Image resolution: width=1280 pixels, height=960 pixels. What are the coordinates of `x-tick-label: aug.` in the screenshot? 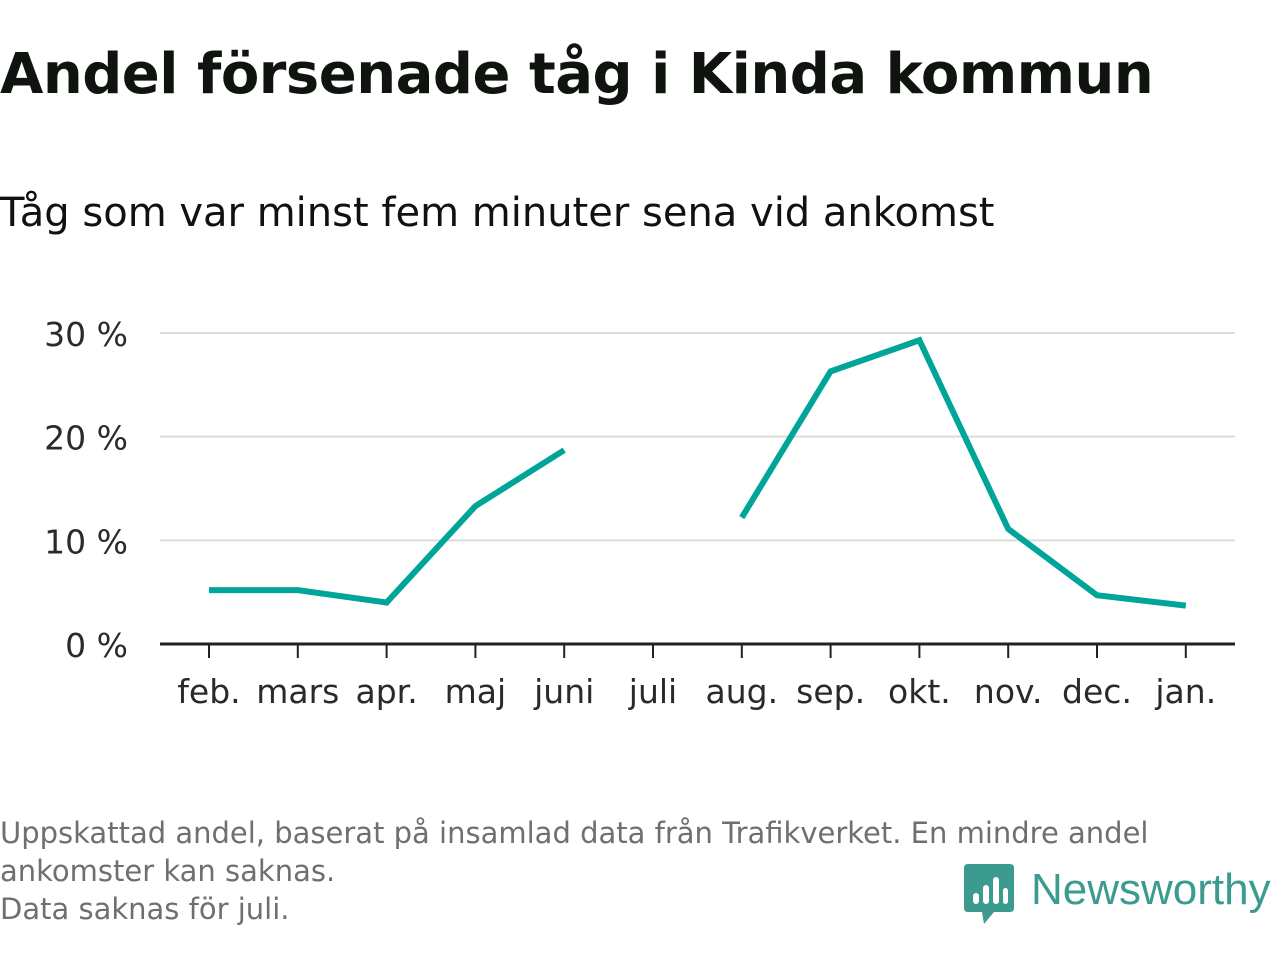 It's located at (742, 691).